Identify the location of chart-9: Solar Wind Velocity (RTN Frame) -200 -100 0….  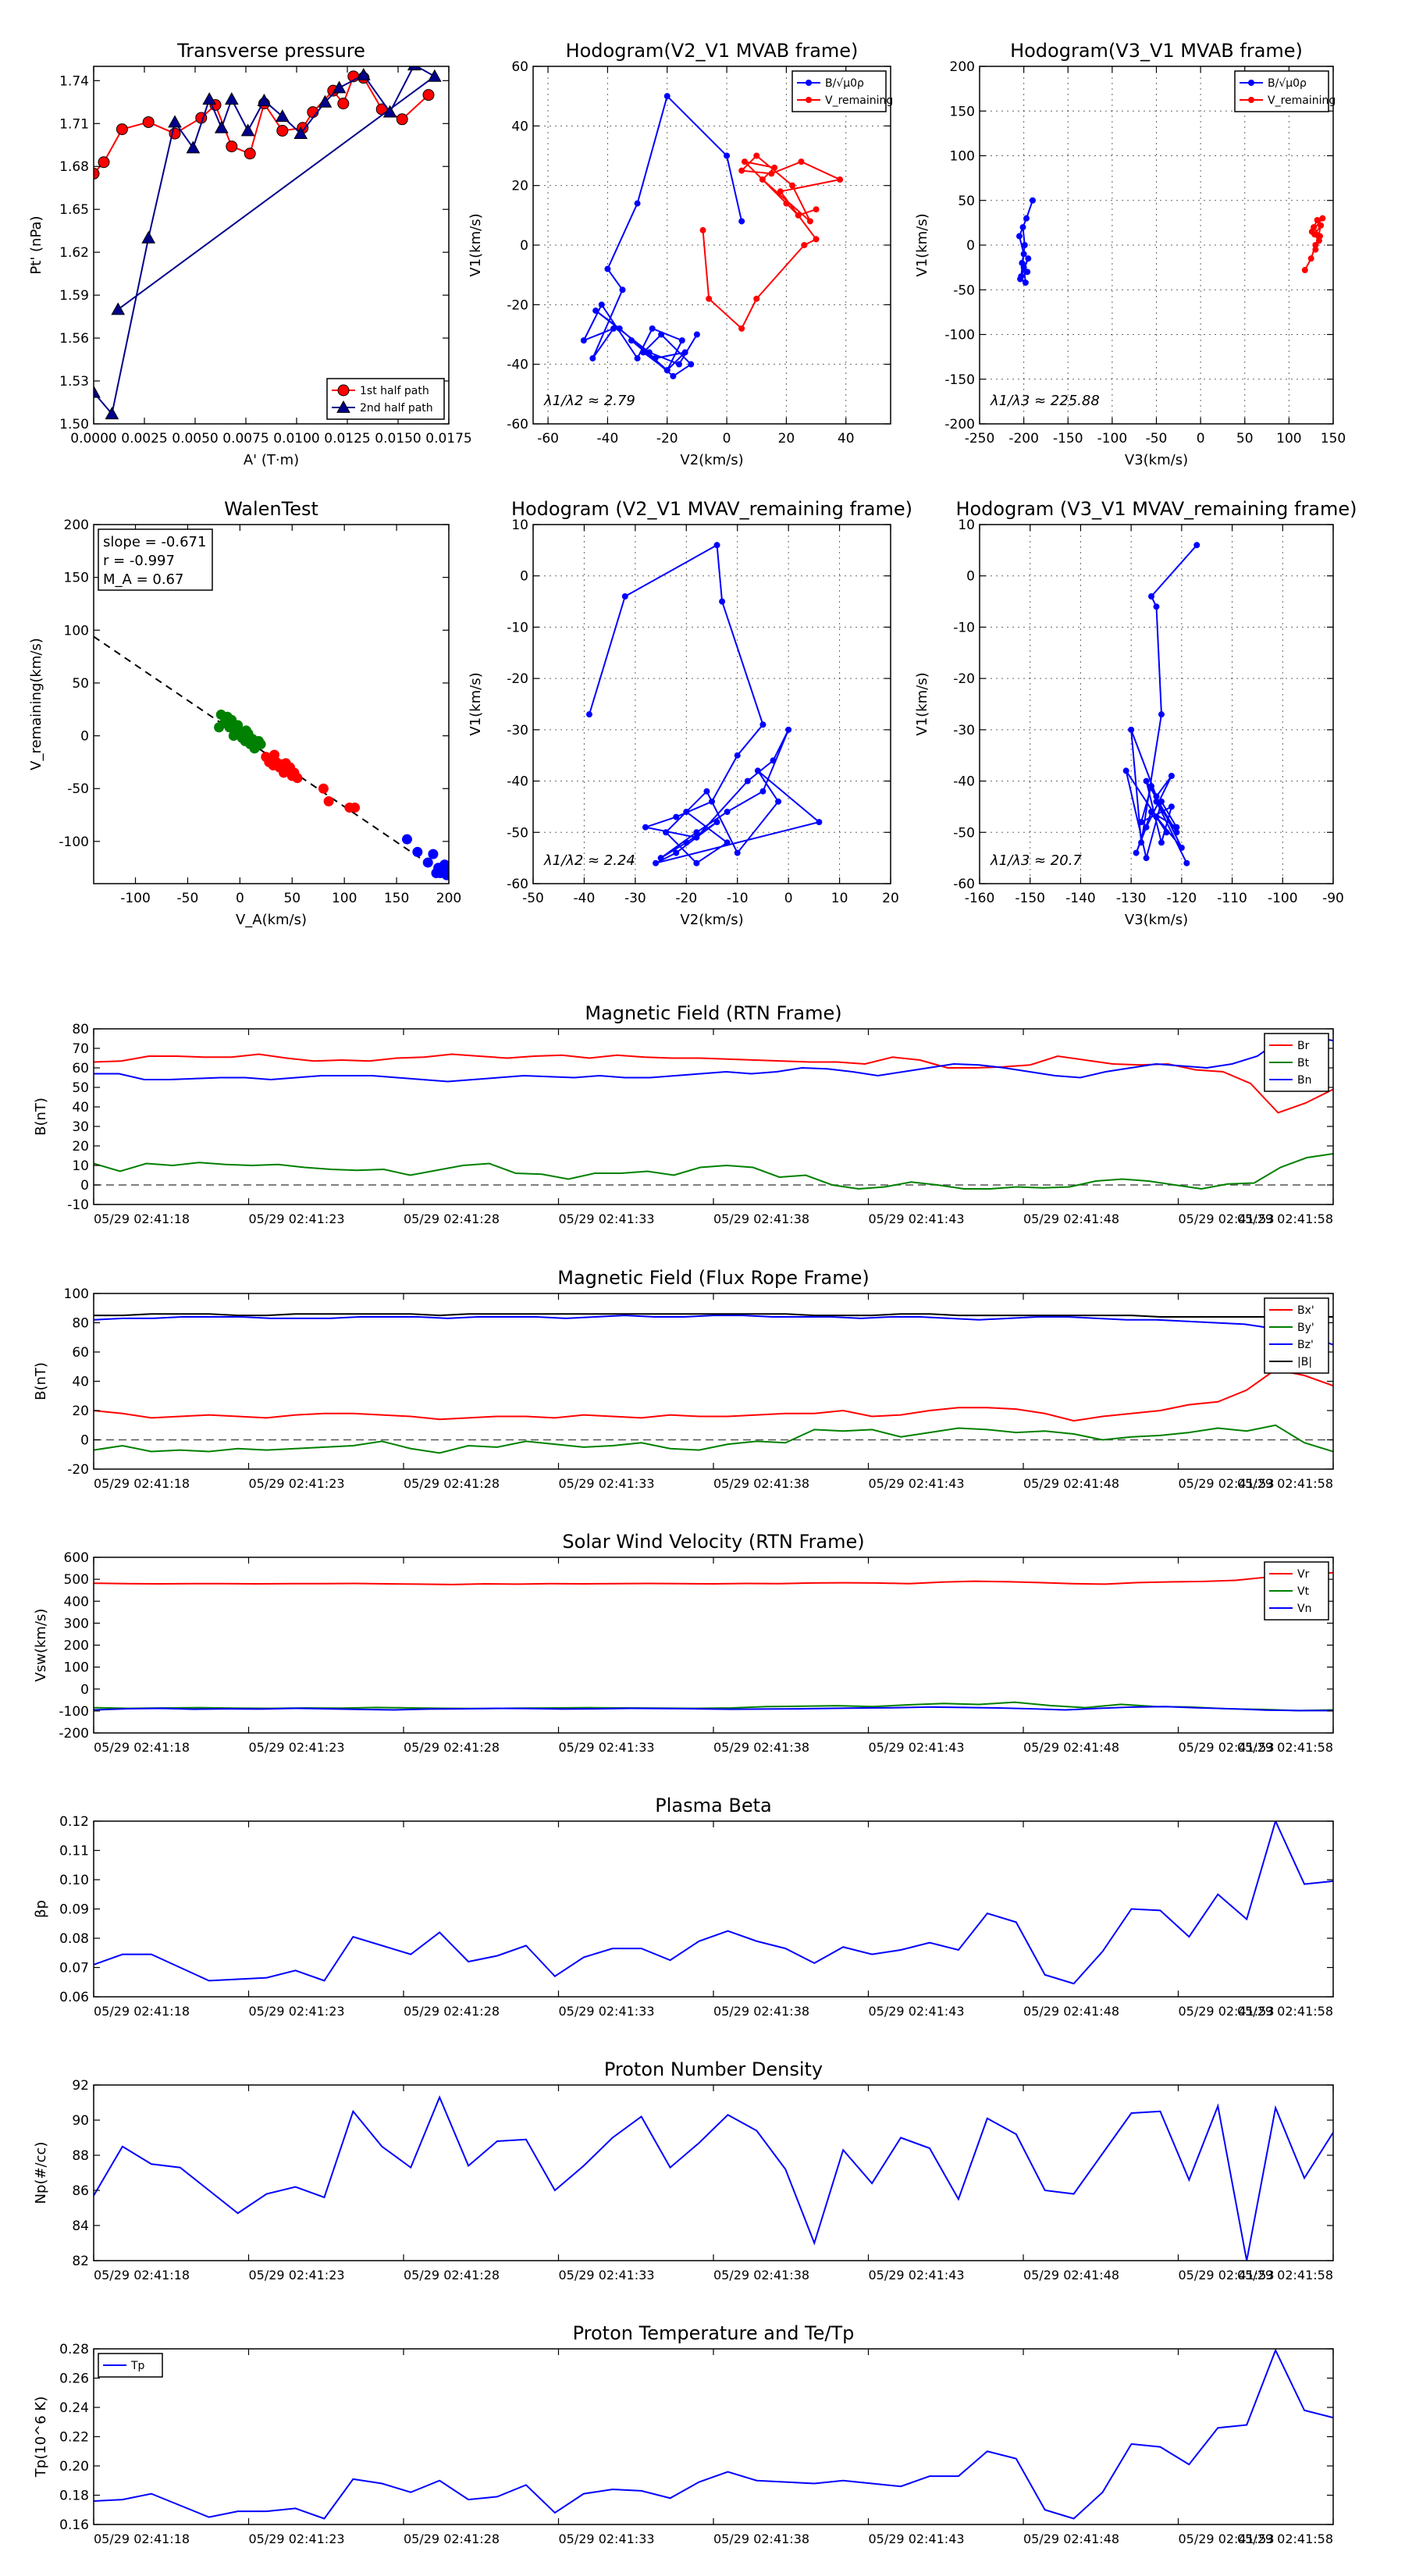
(683, 1643).